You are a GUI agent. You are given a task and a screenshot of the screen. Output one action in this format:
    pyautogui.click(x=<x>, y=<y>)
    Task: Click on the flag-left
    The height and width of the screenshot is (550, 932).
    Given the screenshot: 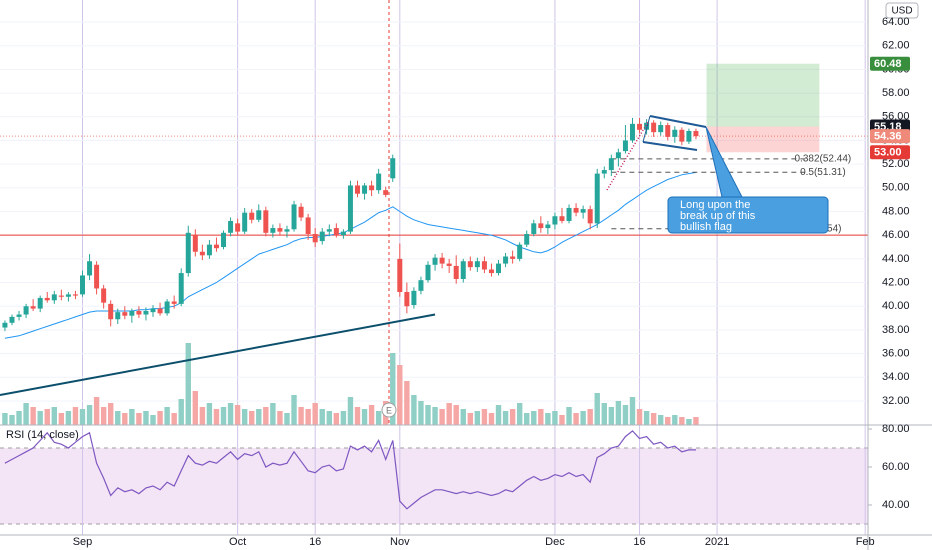 What is the action you would take?
    pyautogui.click(x=646, y=129)
    